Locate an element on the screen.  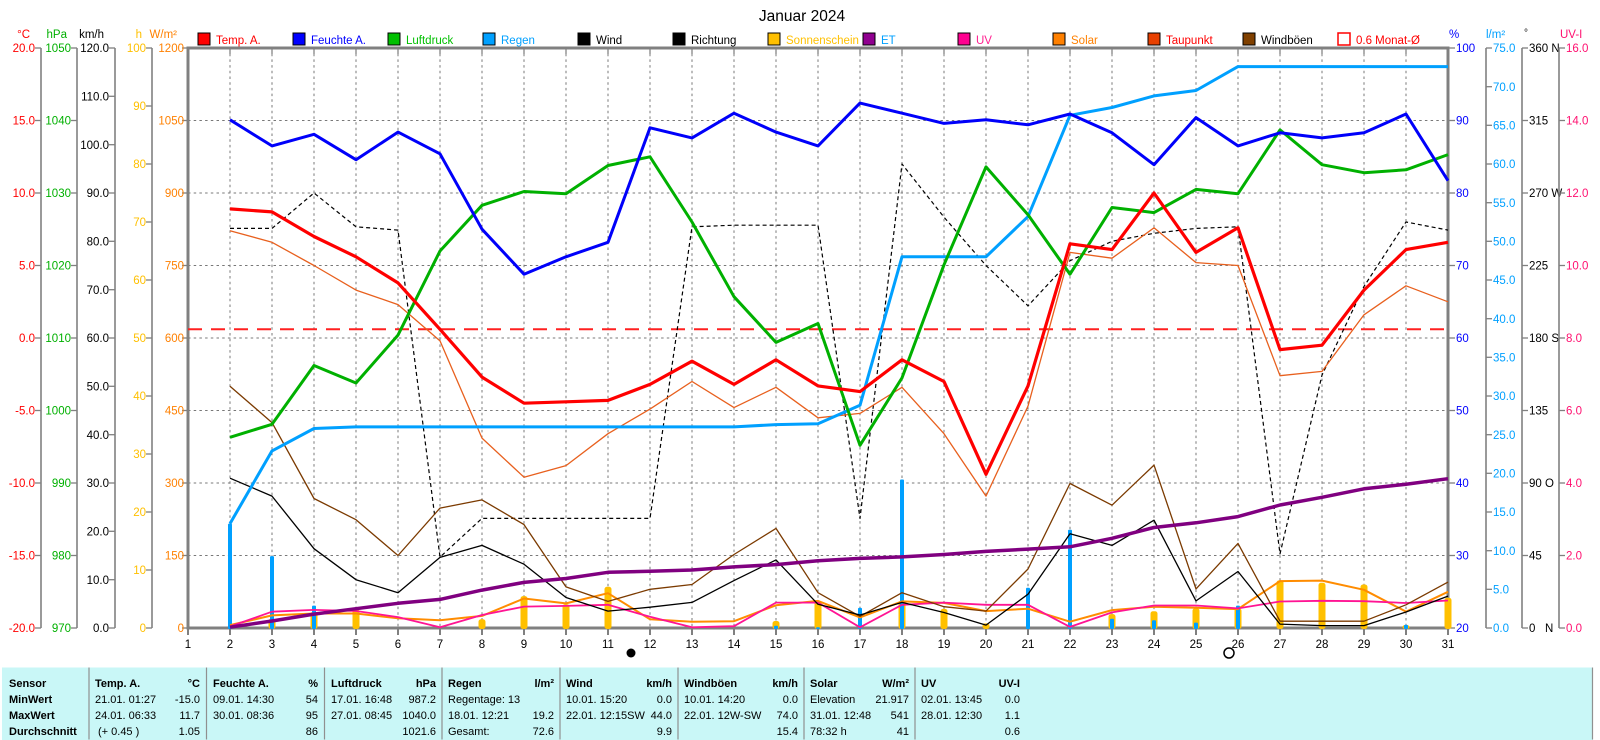
svg-text: 110.0 is located at coordinates (95, 98).